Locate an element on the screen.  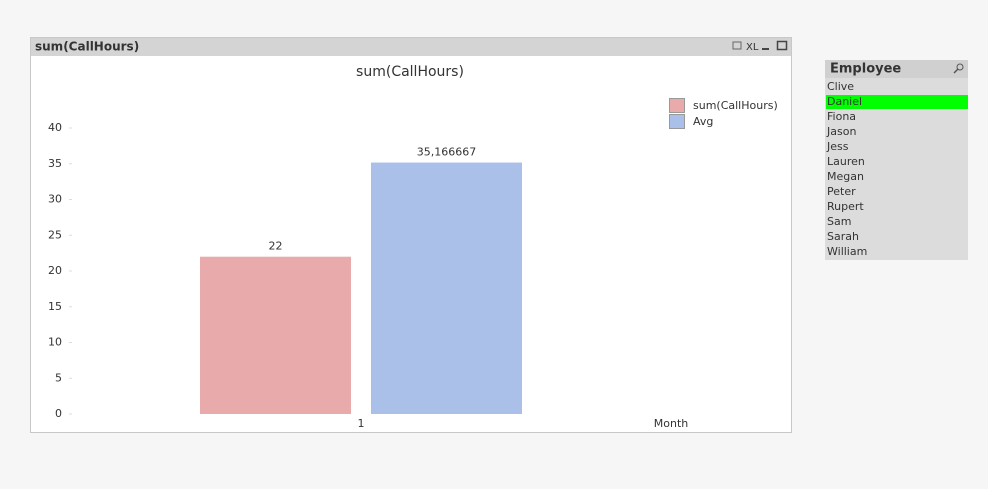
listbox-title: Employee is located at coordinates (865, 69).